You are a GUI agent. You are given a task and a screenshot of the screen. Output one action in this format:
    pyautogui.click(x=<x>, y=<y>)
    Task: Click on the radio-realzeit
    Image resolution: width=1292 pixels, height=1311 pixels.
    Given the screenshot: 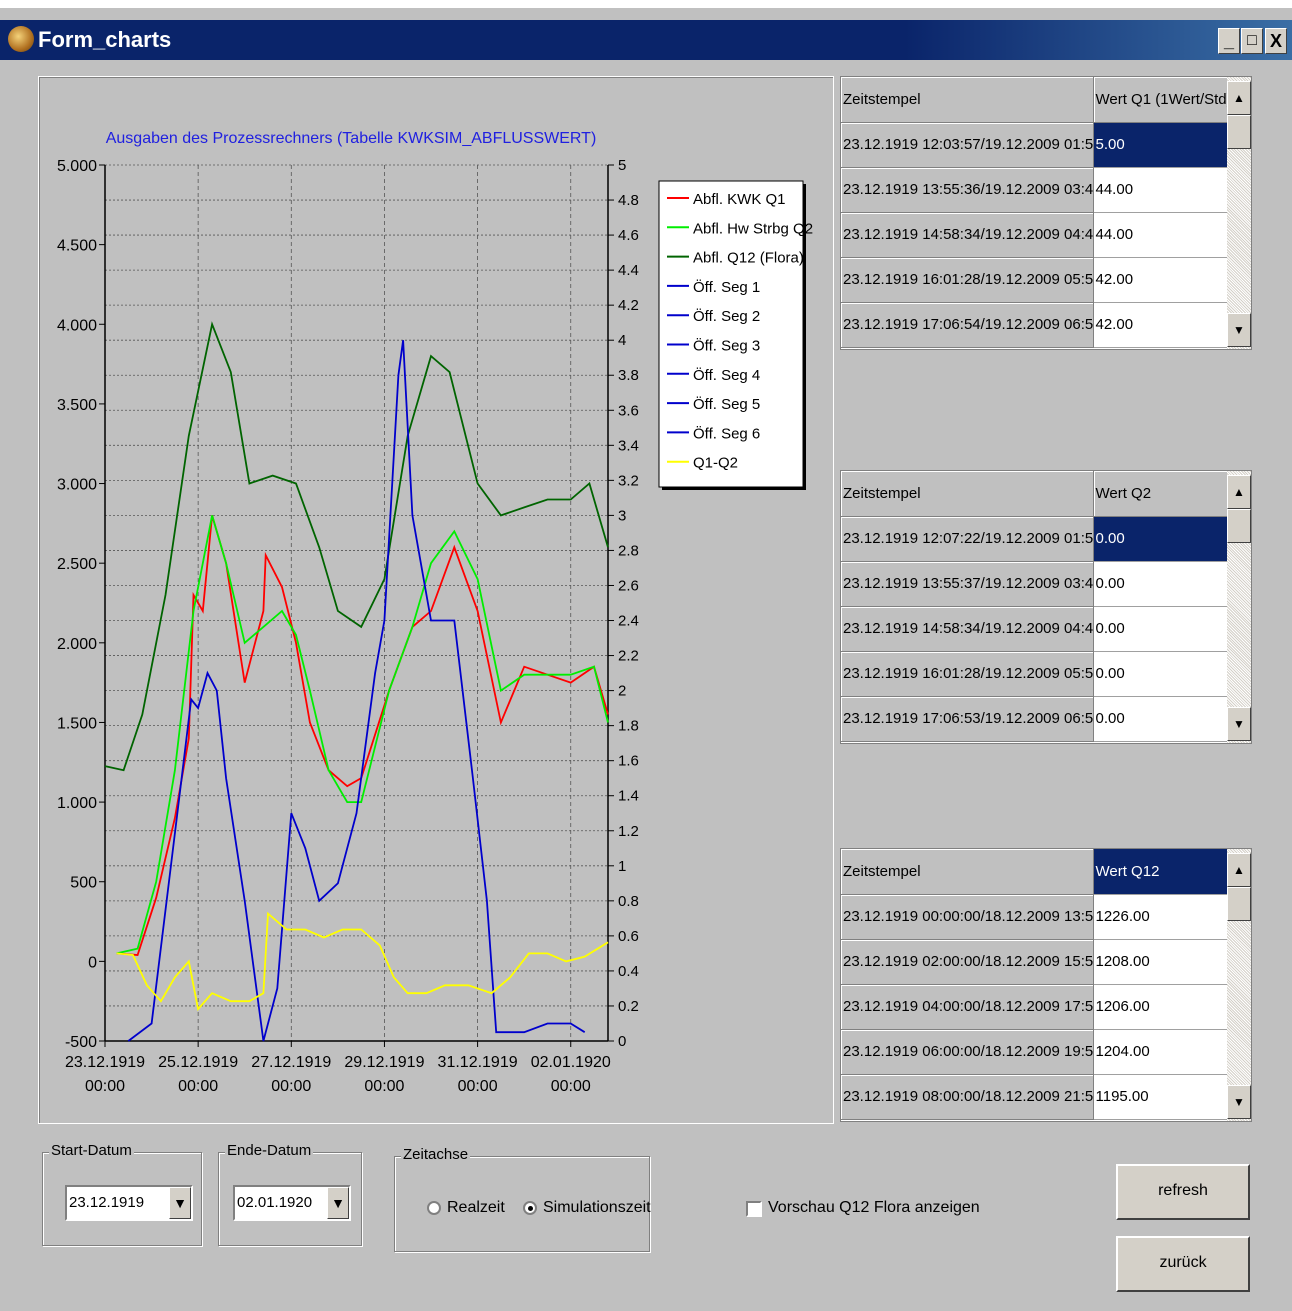 What is the action you would take?
    pyautogui.click(x=434, y=1208)
    